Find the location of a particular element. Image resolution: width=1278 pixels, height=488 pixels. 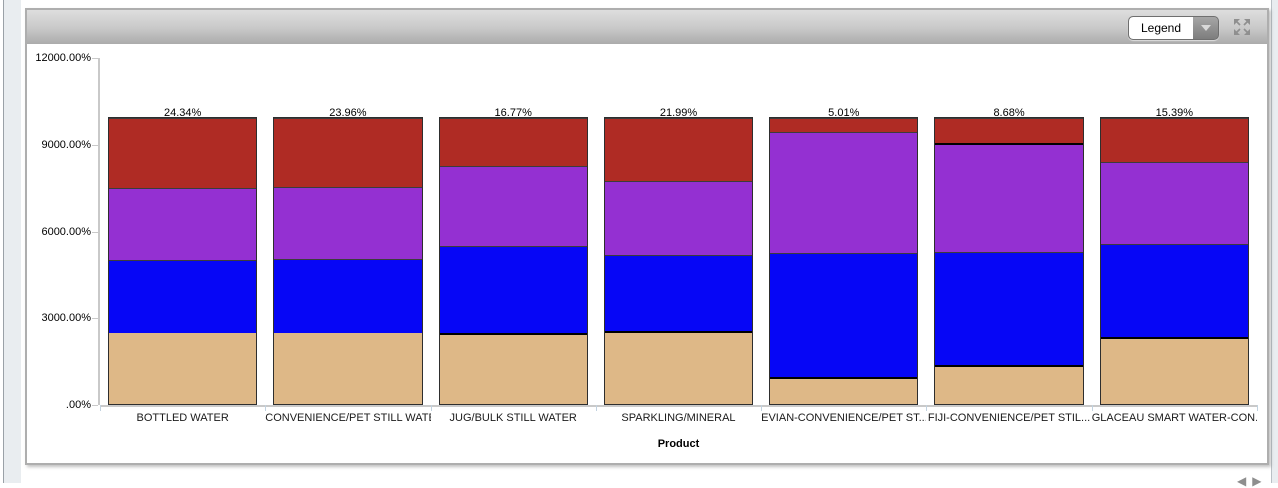

bar-segment-segment-bottom-tan: 13.69% is located at coordinates (1009, 379).